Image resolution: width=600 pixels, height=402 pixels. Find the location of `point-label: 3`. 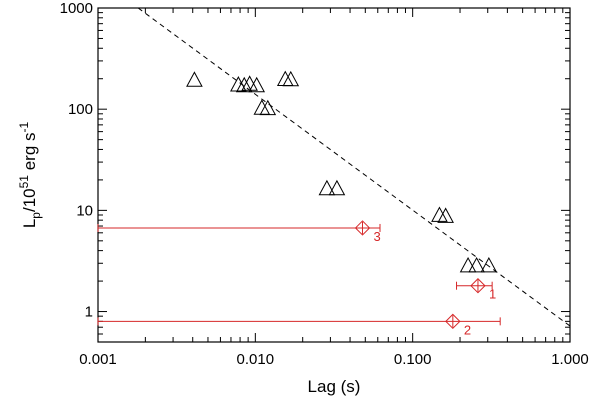

point-label: 3 is located at coordinates (377, 236).